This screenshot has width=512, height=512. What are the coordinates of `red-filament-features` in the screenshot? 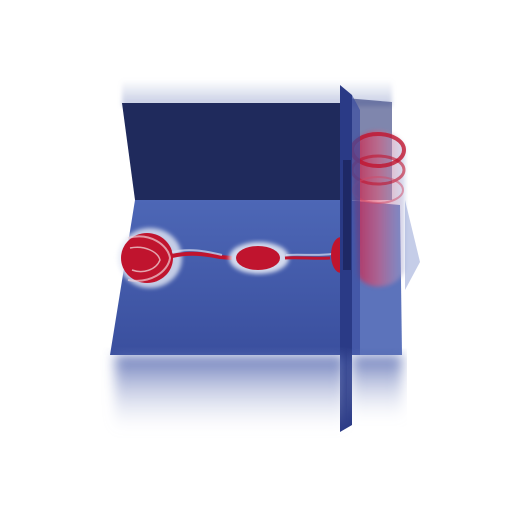 It's located at (234, 258).